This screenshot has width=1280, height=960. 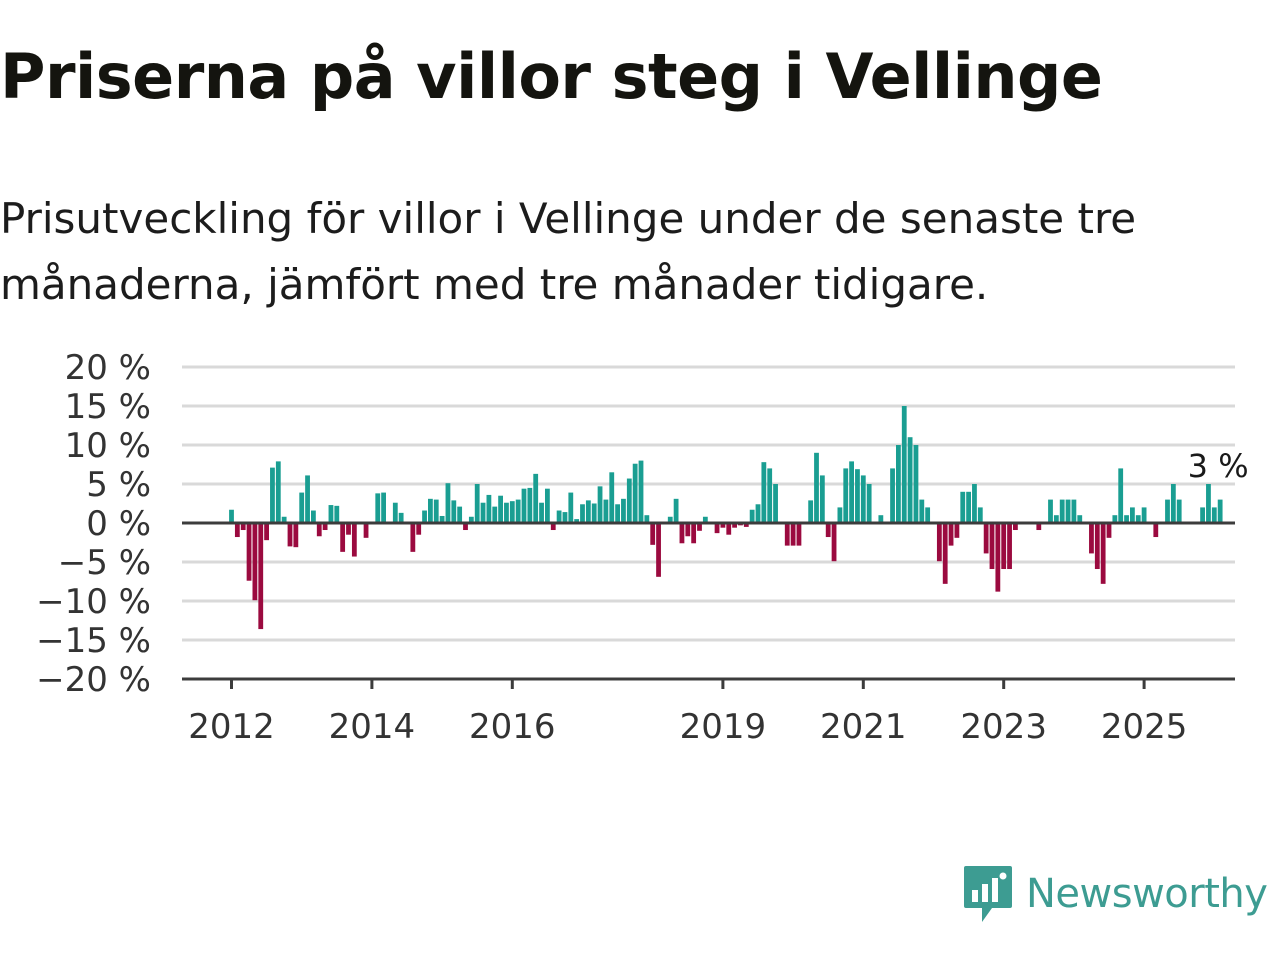 I want to click on y-tick-label: 10 %, so click(x=108, y=446).